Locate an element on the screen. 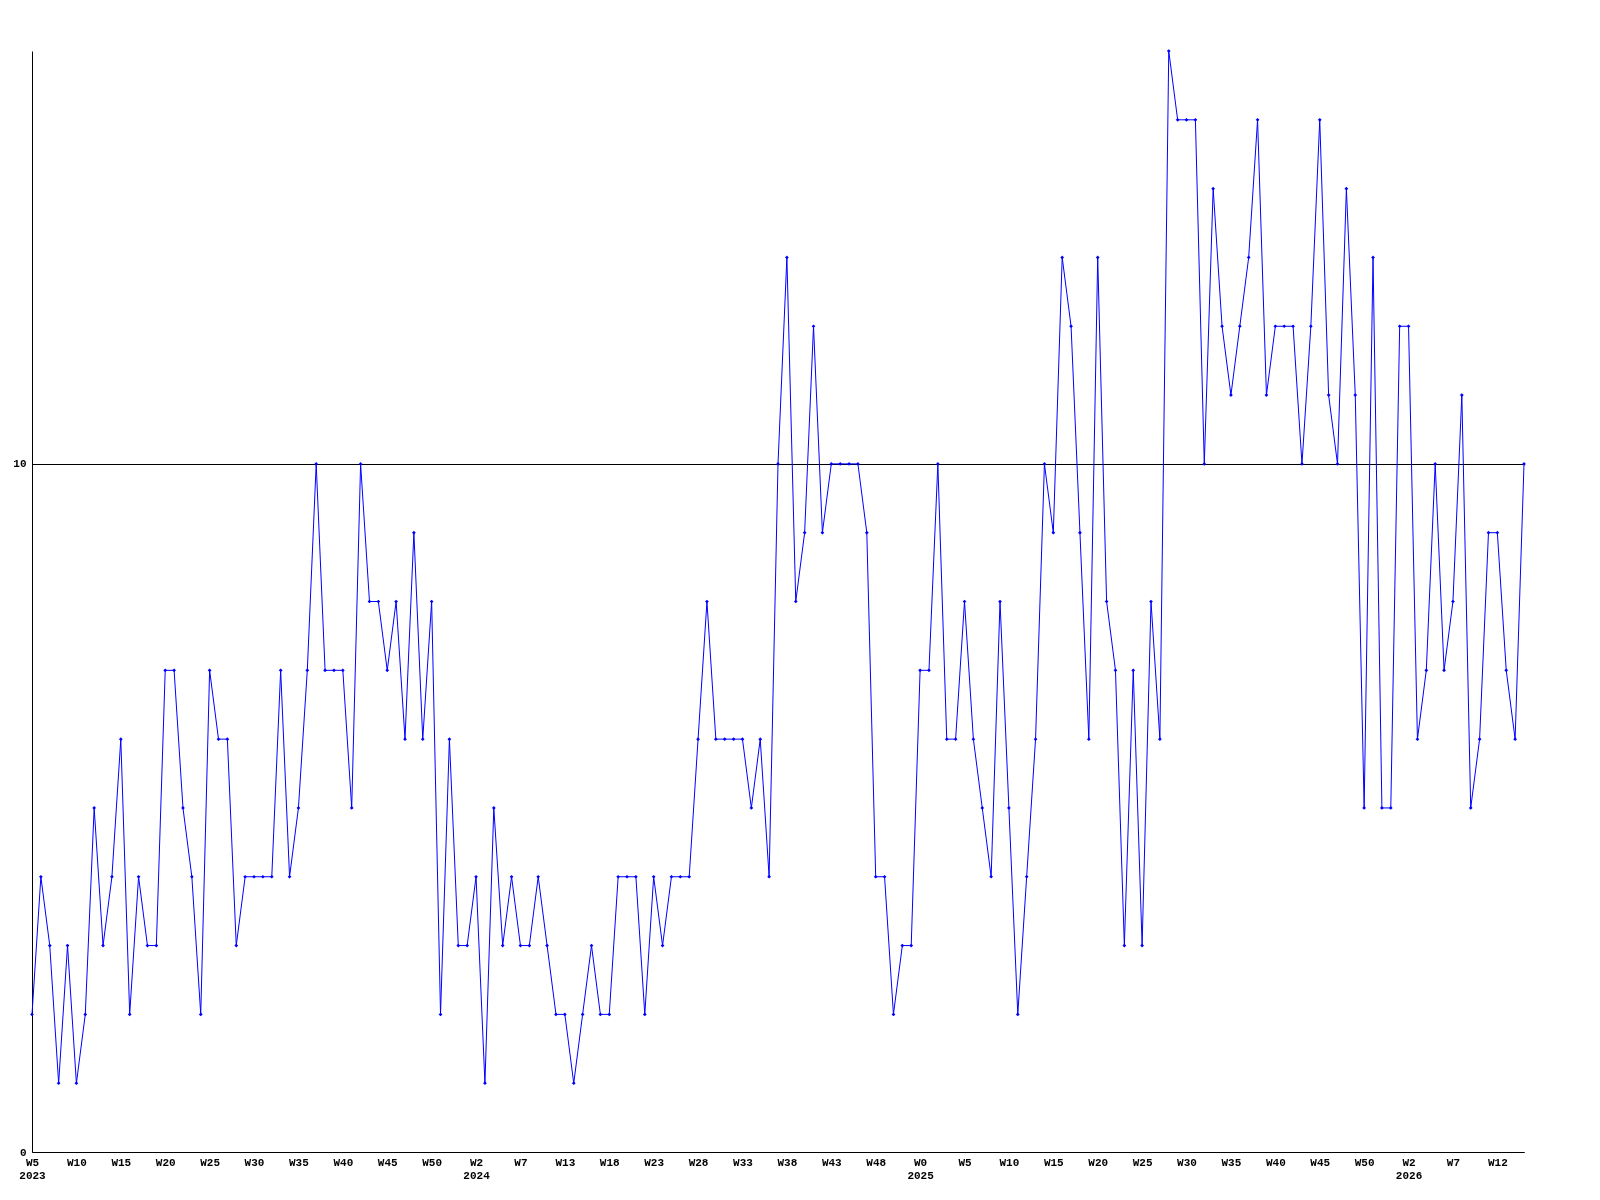 This screenshot has width=1600, height=1200. x-tick-label: W12 is located at coordinates (1497, 1162).